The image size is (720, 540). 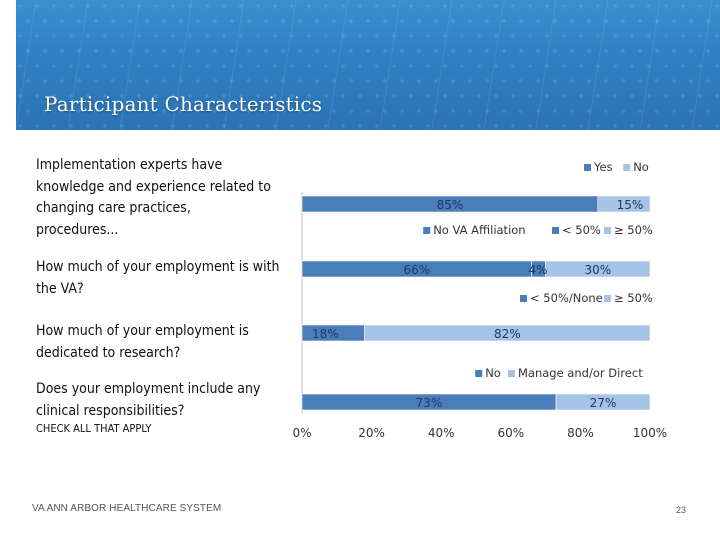 What do you see at coordinates (538, 230) in the screenshot?
I see `legend: No VA Affiliation < 50% ≥ 50%` at bounding box center [538, 230].